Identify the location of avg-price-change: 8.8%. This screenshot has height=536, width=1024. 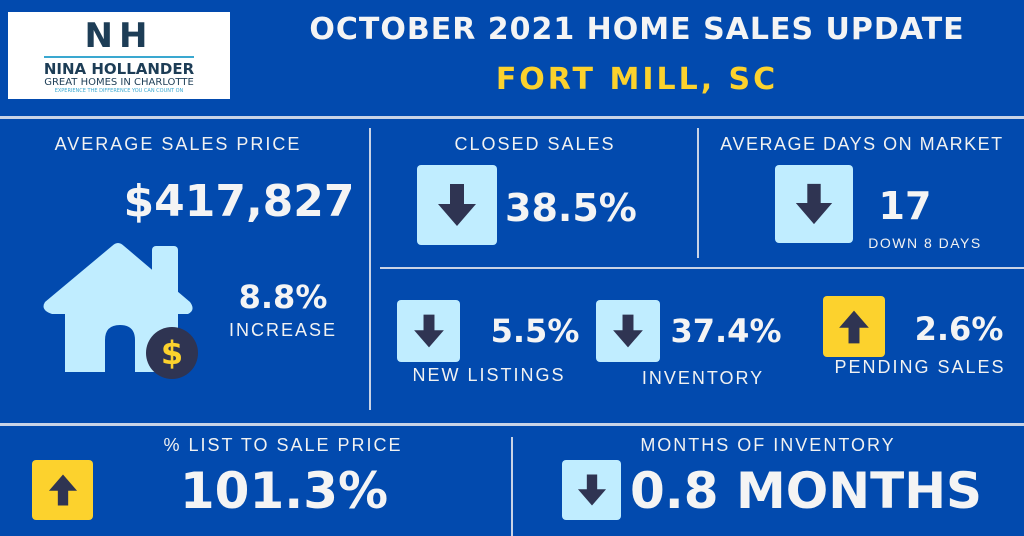
(283, 297).